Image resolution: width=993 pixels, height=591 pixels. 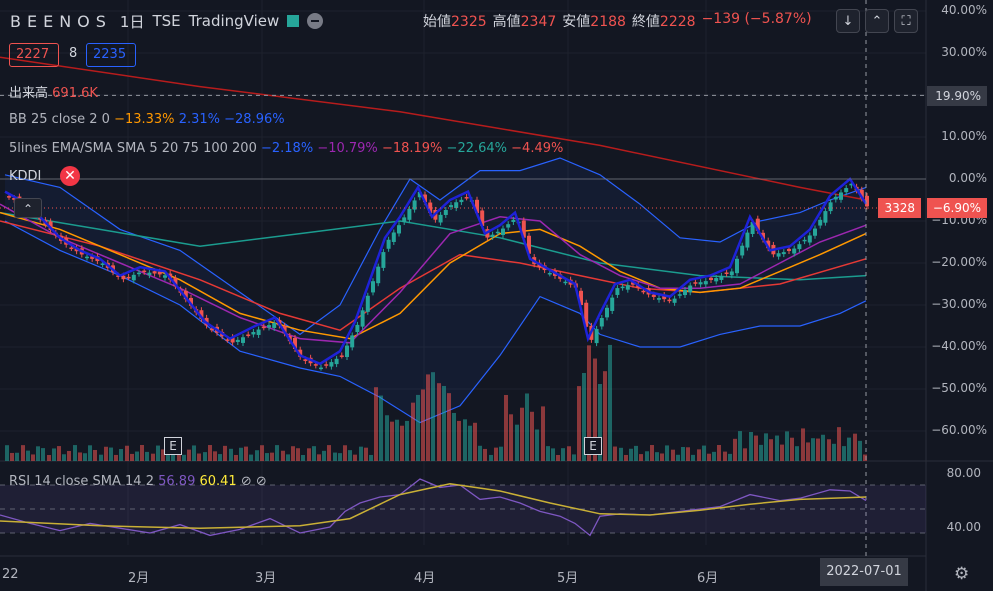 I want to click on bid-price-box: 2227, so click(x=34, y=55).